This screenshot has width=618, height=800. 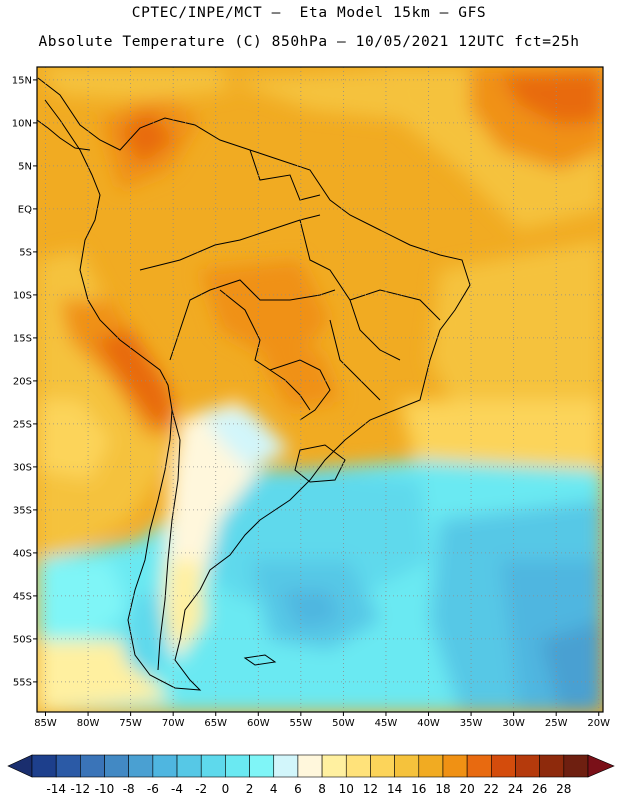 What do you see at coordinates (22, 682) in the screenshot?
I see `lat-tick-label: 55S` at bounding box center [22, 682].